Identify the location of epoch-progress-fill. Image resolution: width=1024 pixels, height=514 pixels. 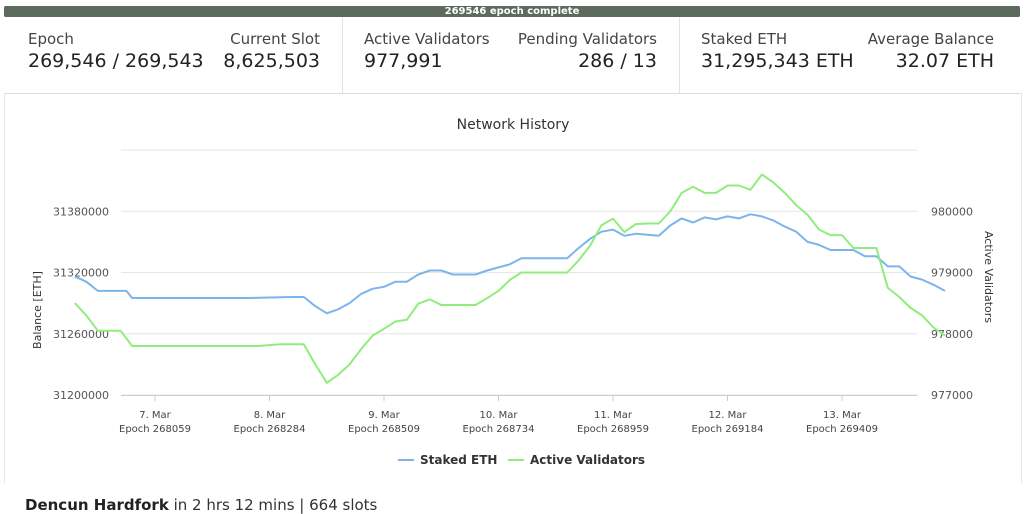
(512, 11).